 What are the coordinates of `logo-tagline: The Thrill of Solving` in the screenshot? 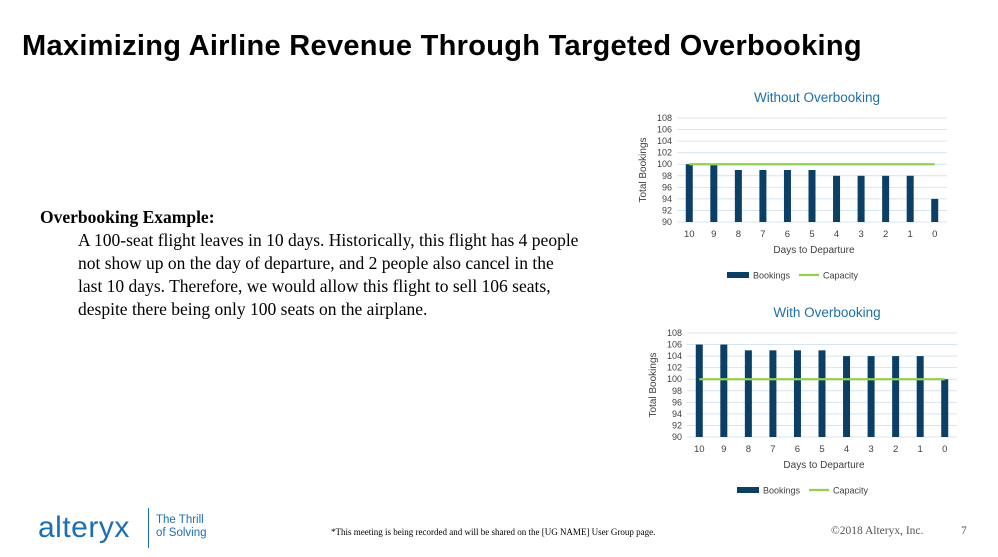 It's located at (196, 527).